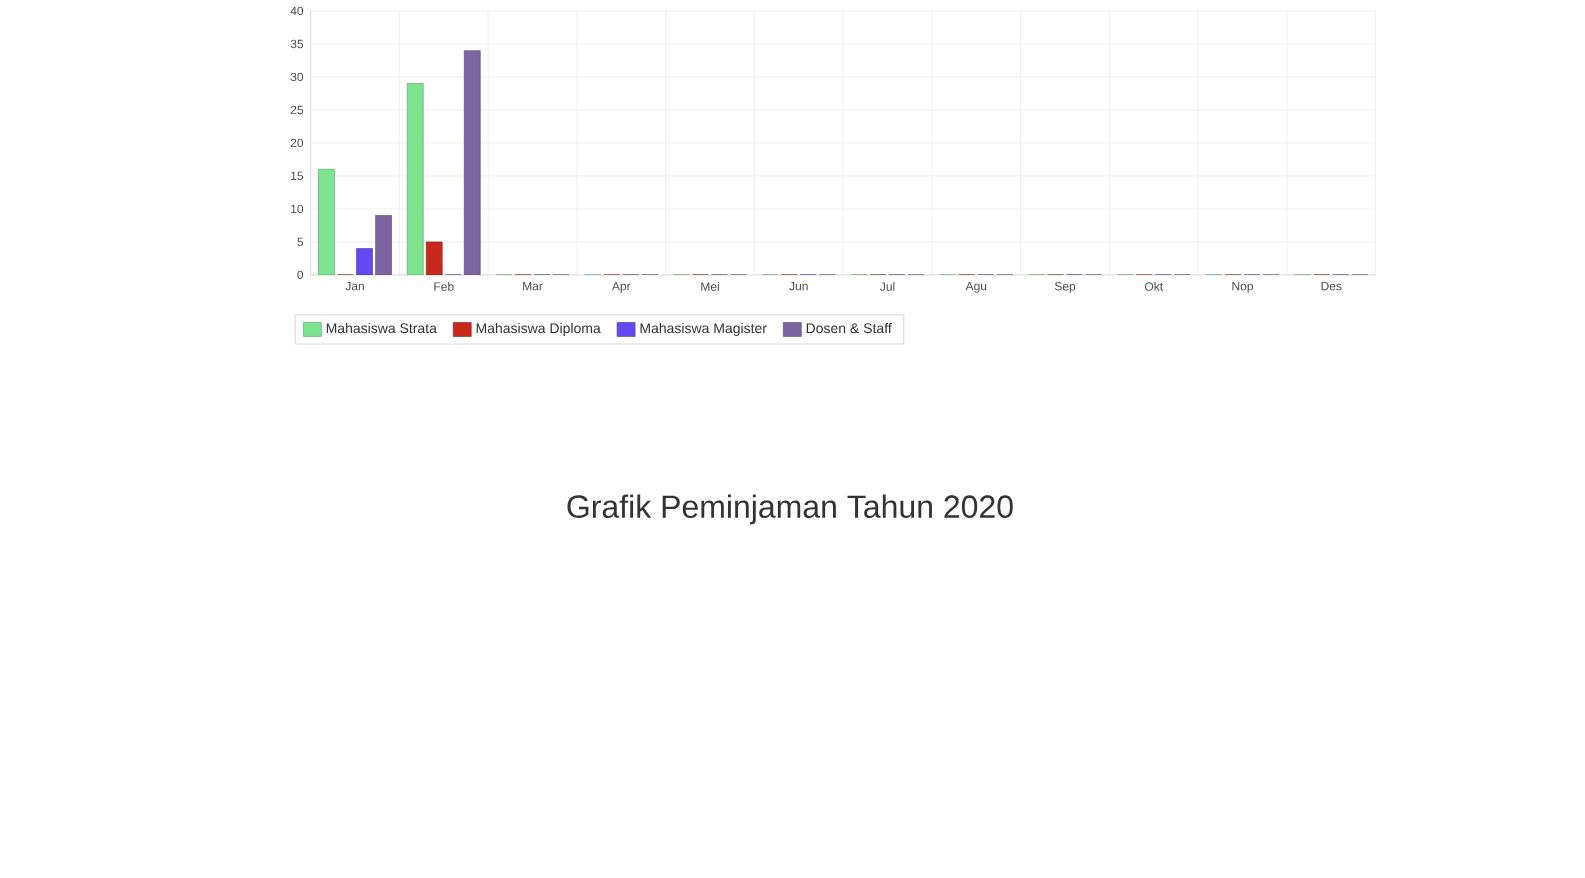  What do you see at coordinates (621, 287) in the screenshot?
I see `x-tick-label: Apr` at bounding box center [621, 287].